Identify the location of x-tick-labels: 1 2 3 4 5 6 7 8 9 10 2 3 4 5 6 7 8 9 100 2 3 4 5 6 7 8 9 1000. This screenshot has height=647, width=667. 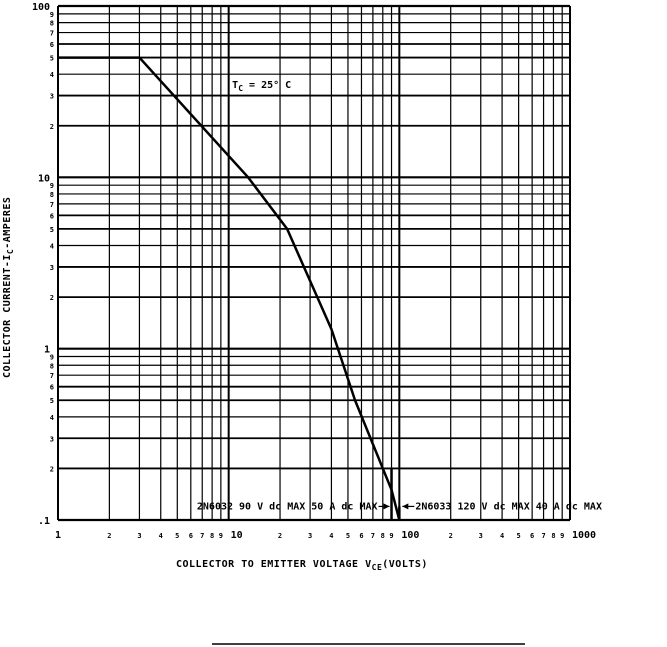
(325, 535).